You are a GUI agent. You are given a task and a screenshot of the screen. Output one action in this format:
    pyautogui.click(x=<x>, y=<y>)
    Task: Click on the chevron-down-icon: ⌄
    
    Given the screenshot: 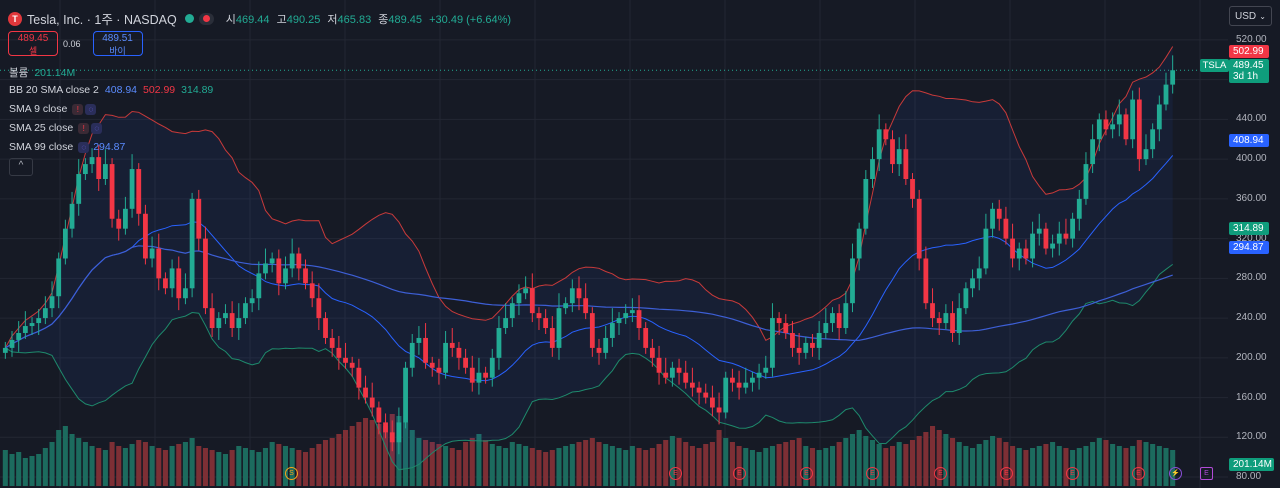 What is the action you would take?
    pyautogui.click(x=1262, y=16)
    